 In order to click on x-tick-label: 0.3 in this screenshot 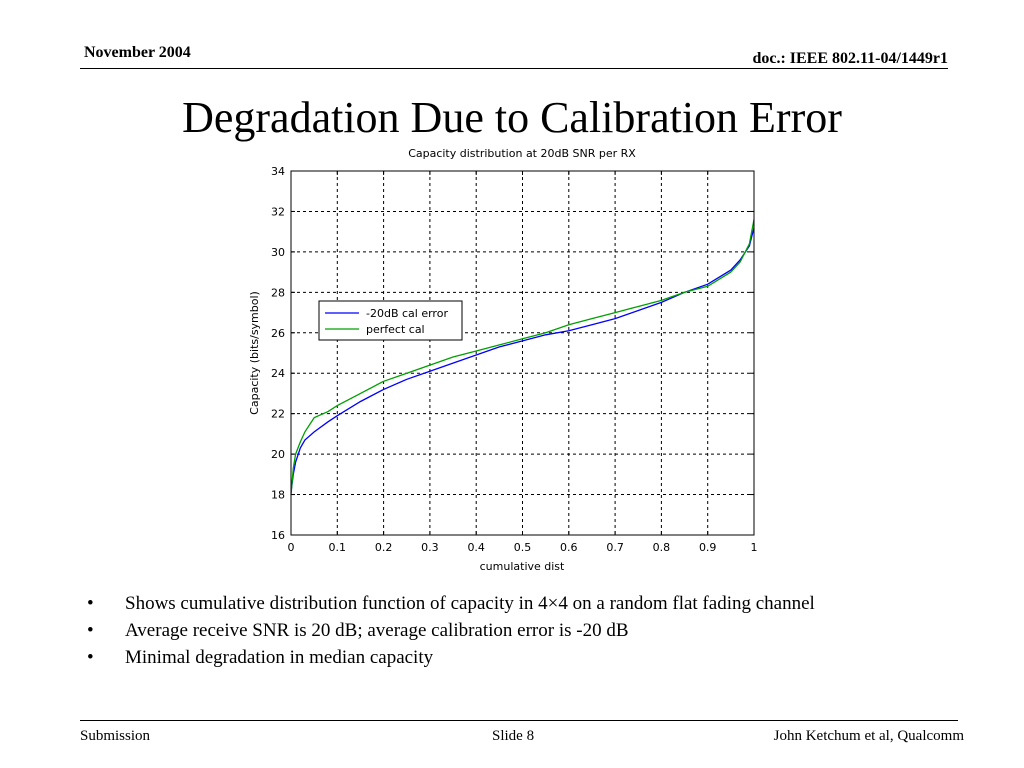, I will do `click(430, 547)`.